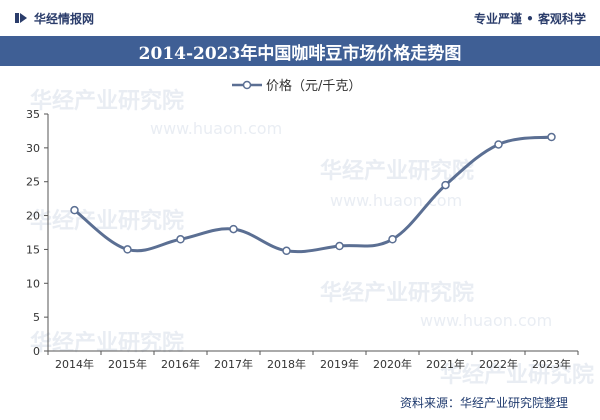 The image size is (600, 420). Describe the element at coordinates (484, 402) in the screenshot. I see `source-note: 资料来源：华经产业研究院整理` at that location.